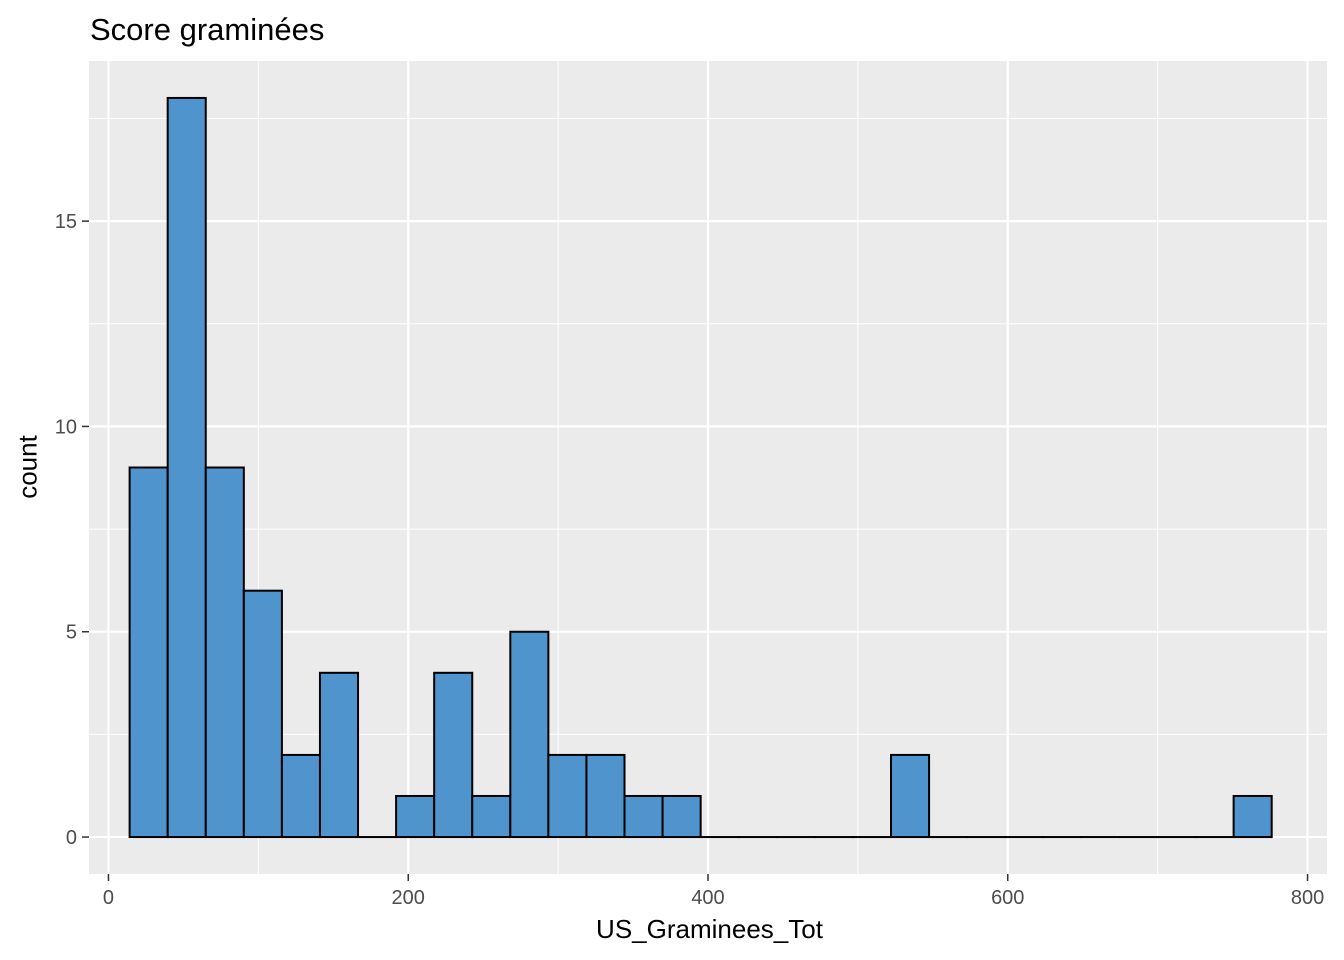 The image size is (1344, 960). Describe the element at coordinates (71, 838) in the screenshot. I see `y-tick-label: 0` at that location.